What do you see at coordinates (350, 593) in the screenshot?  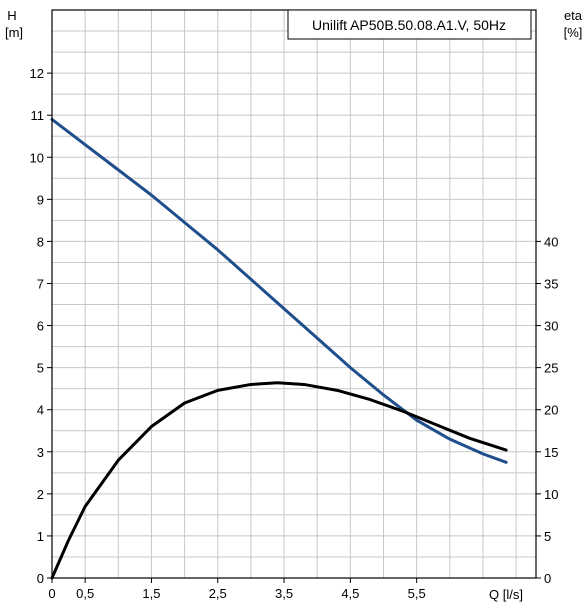 I see `x-tick-label: 4,5` at bounding box center [350, 593].